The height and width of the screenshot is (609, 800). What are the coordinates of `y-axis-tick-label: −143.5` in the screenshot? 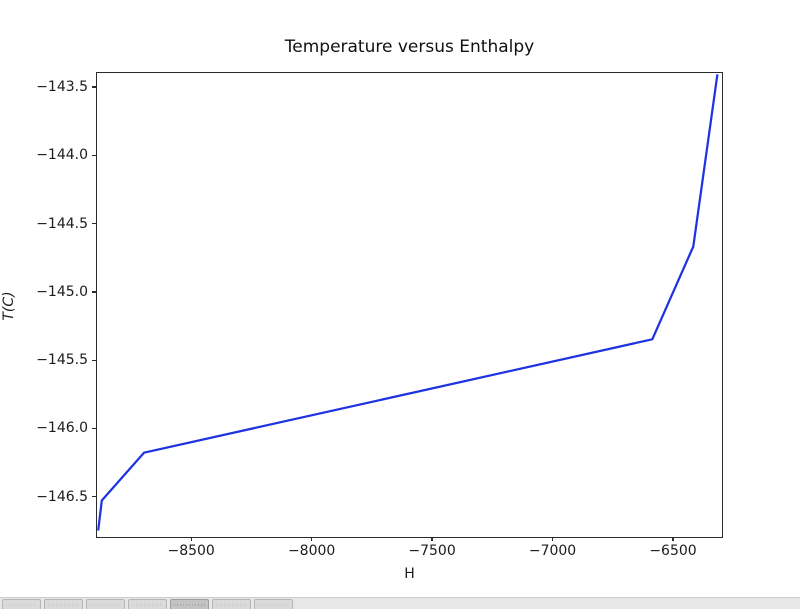 It's located at (62, 87).